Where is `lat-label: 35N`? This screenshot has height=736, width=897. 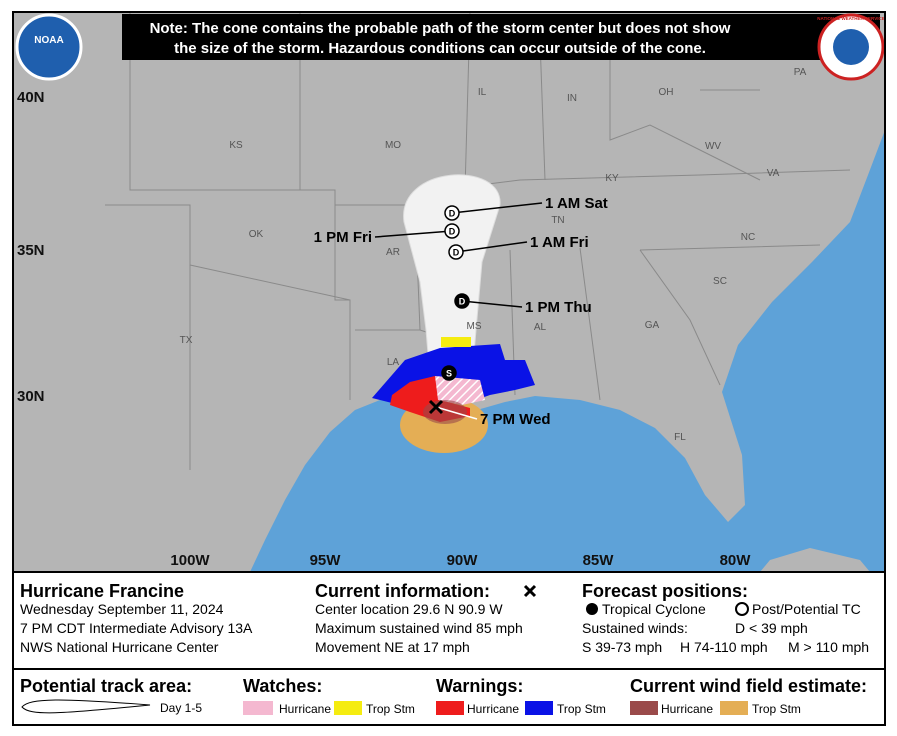
lat-label: 35N is located at coordinates (31, 250).